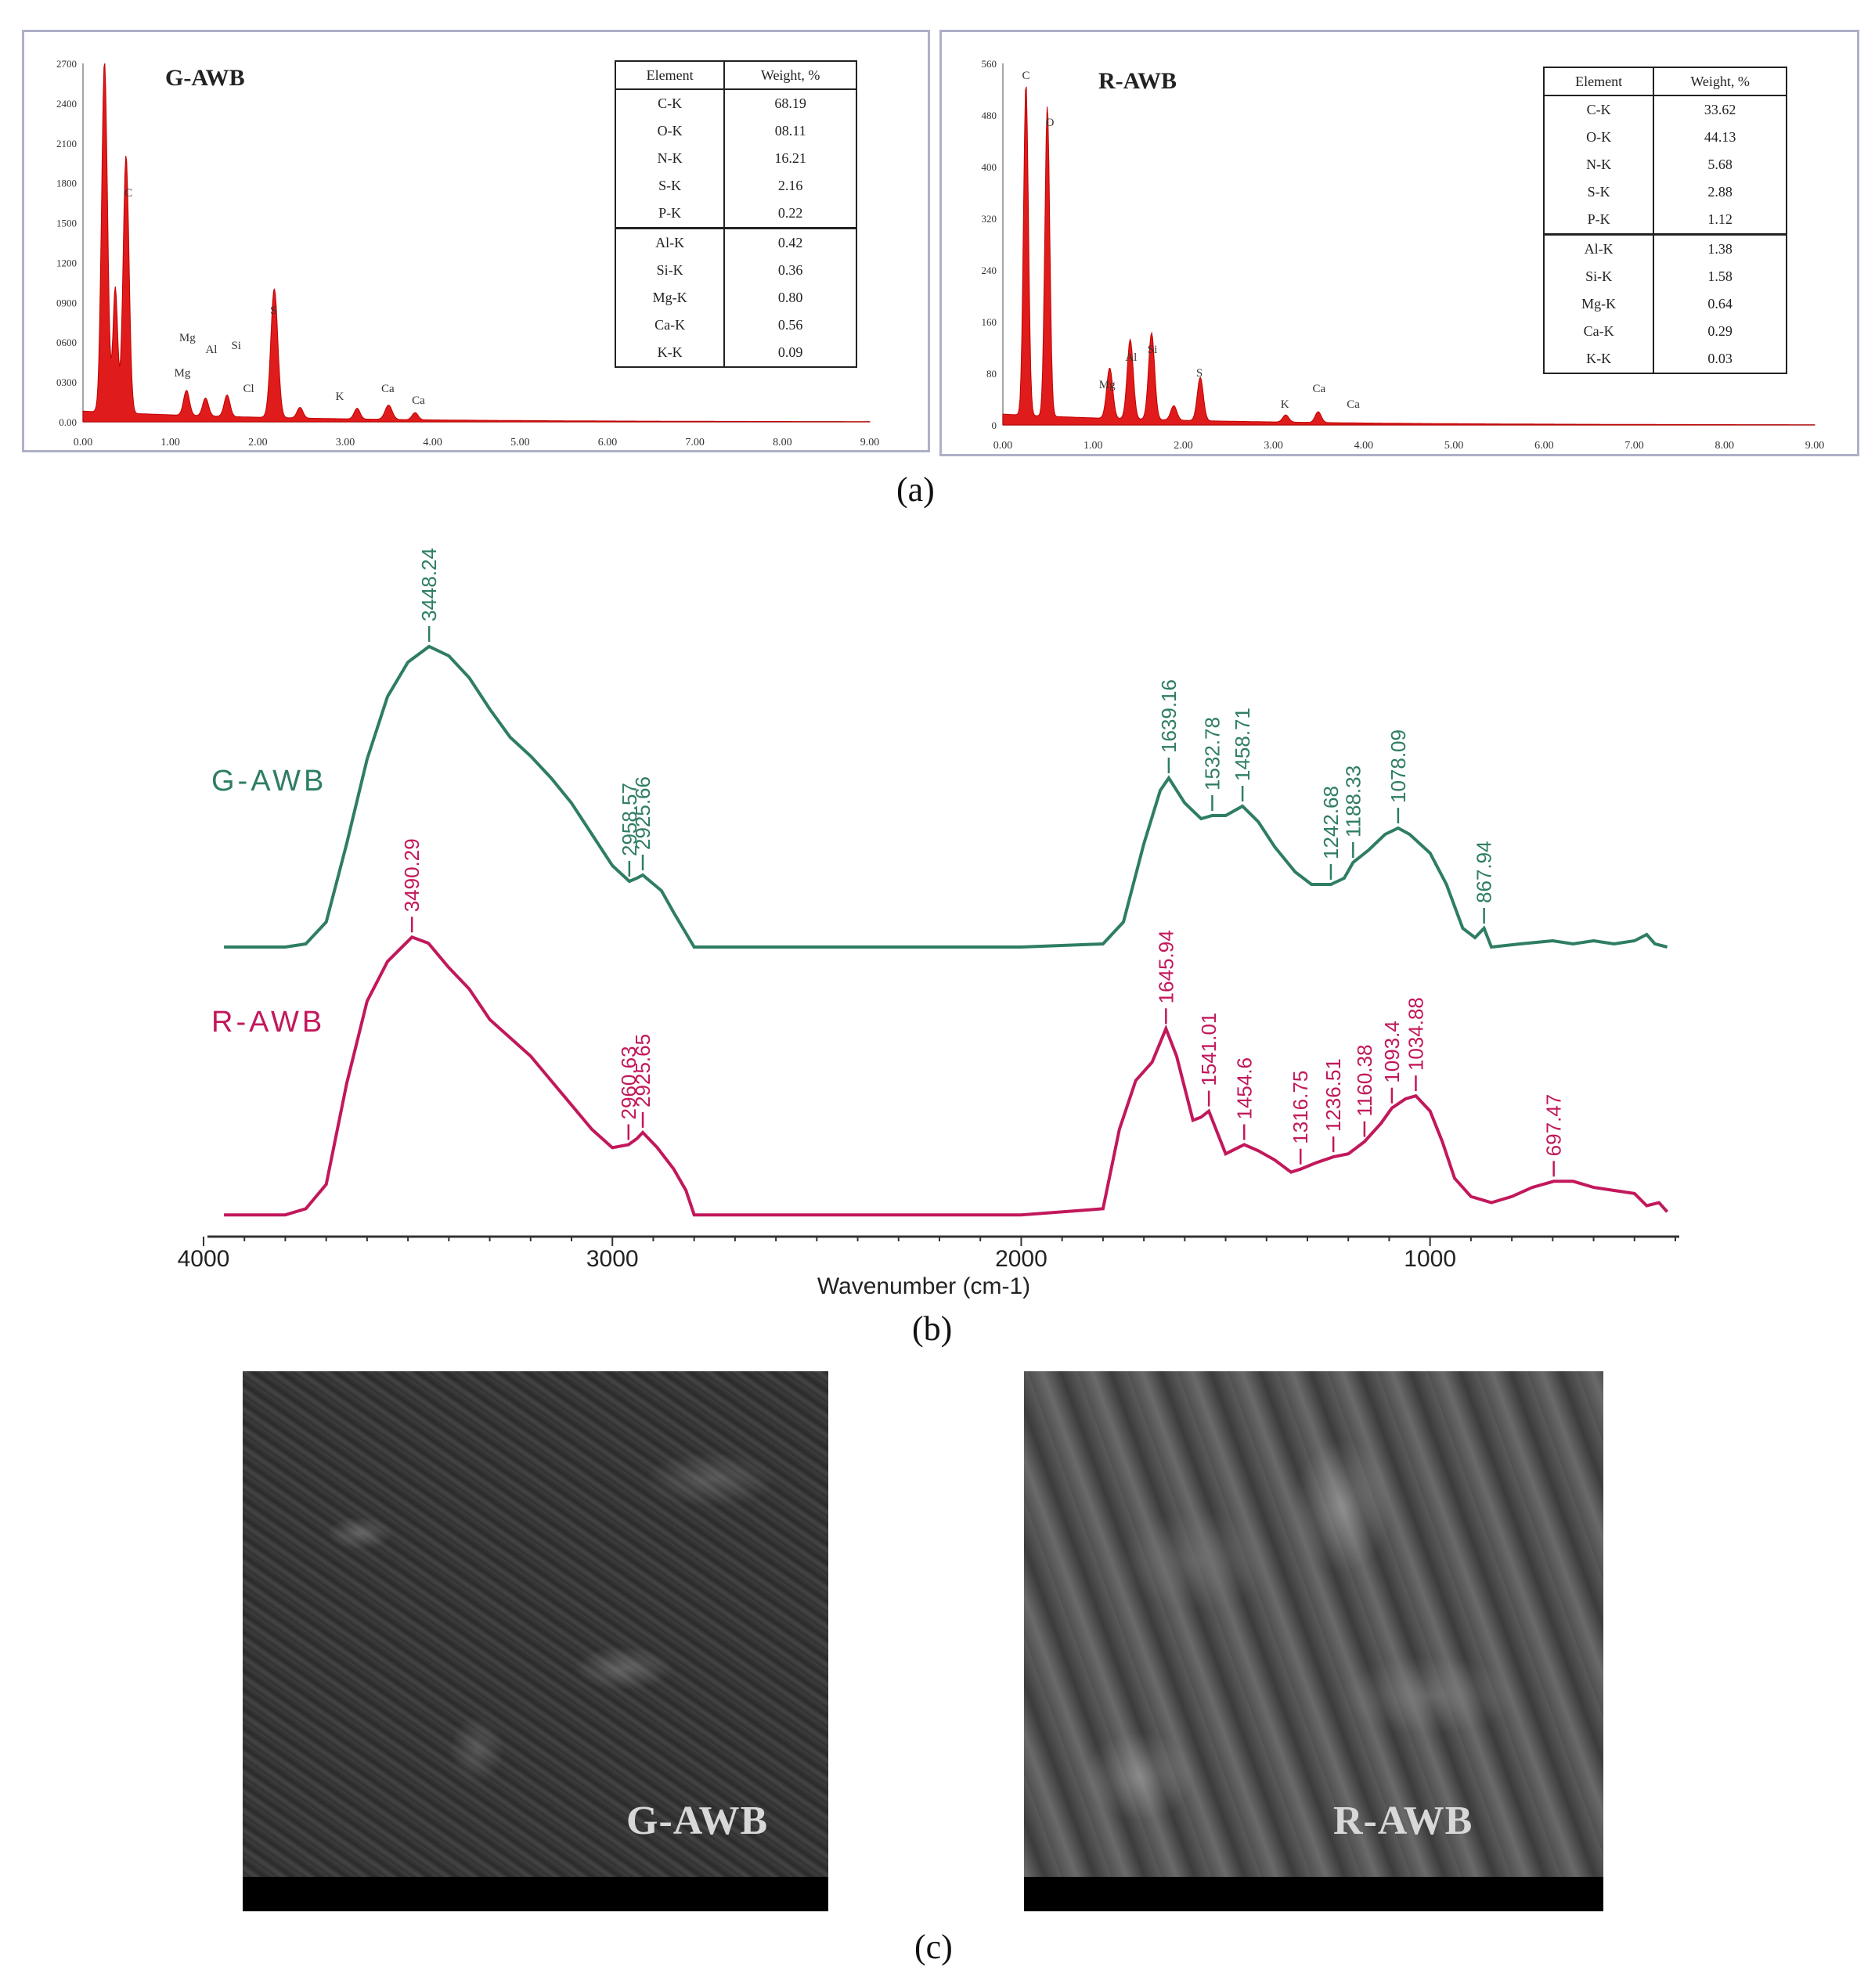  I want to click on eds-x-tick: 5.00, so click(1454, 446).